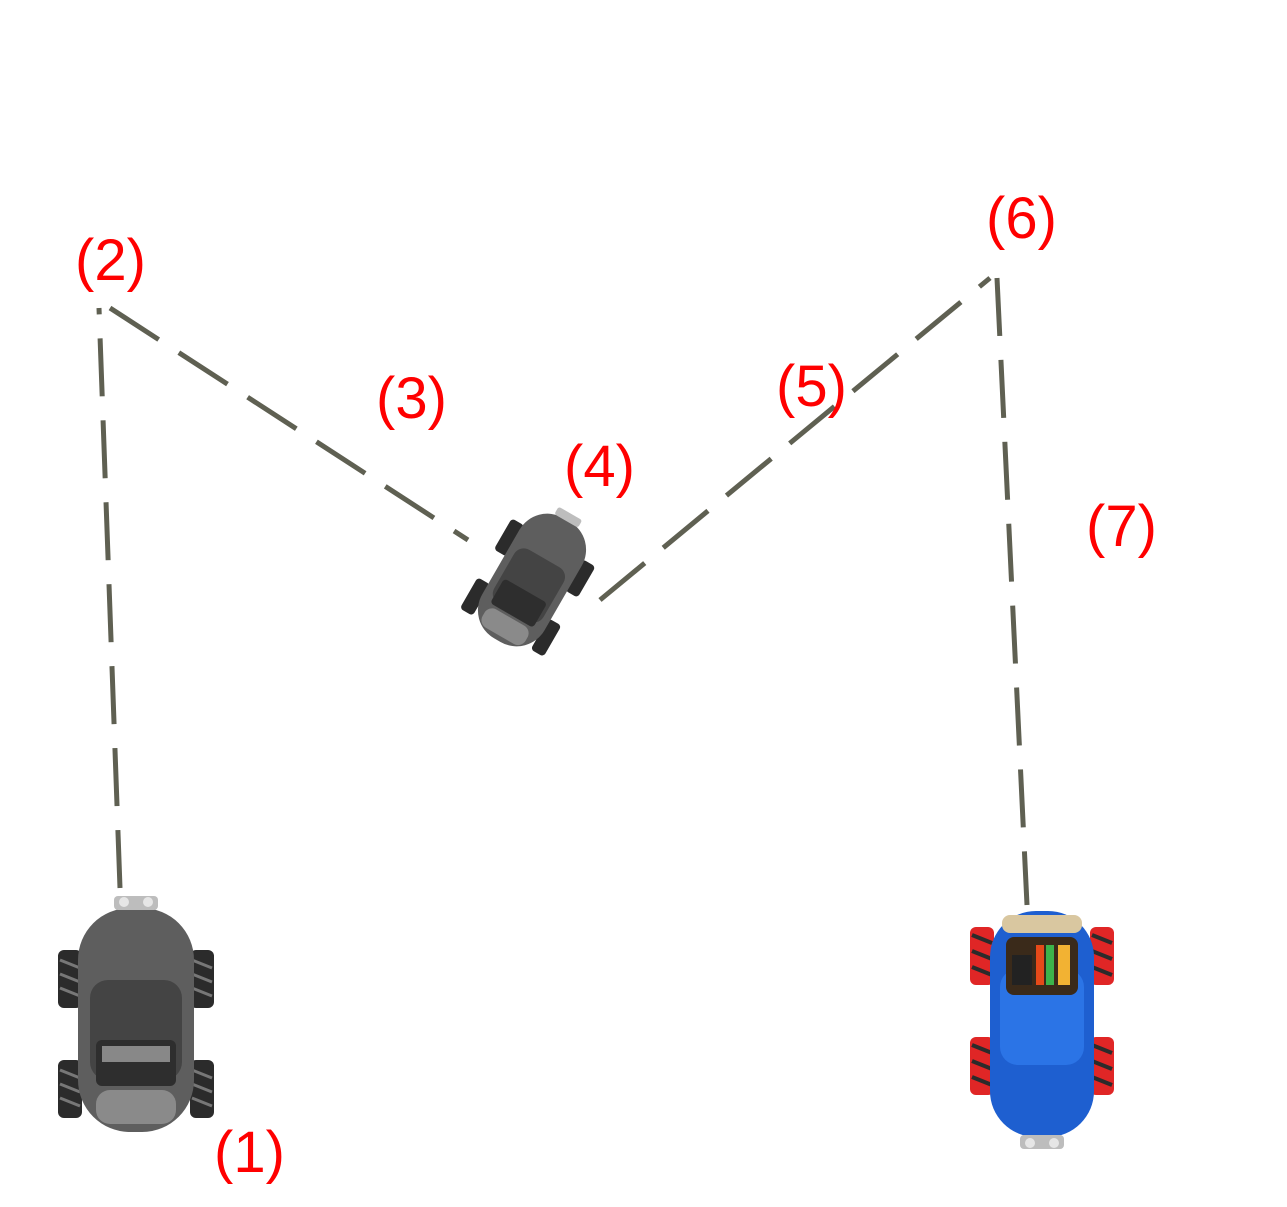 The height and width of the screenshot is (1207, 1287). I want to click on step-label-2: (2), so click(110, 260).